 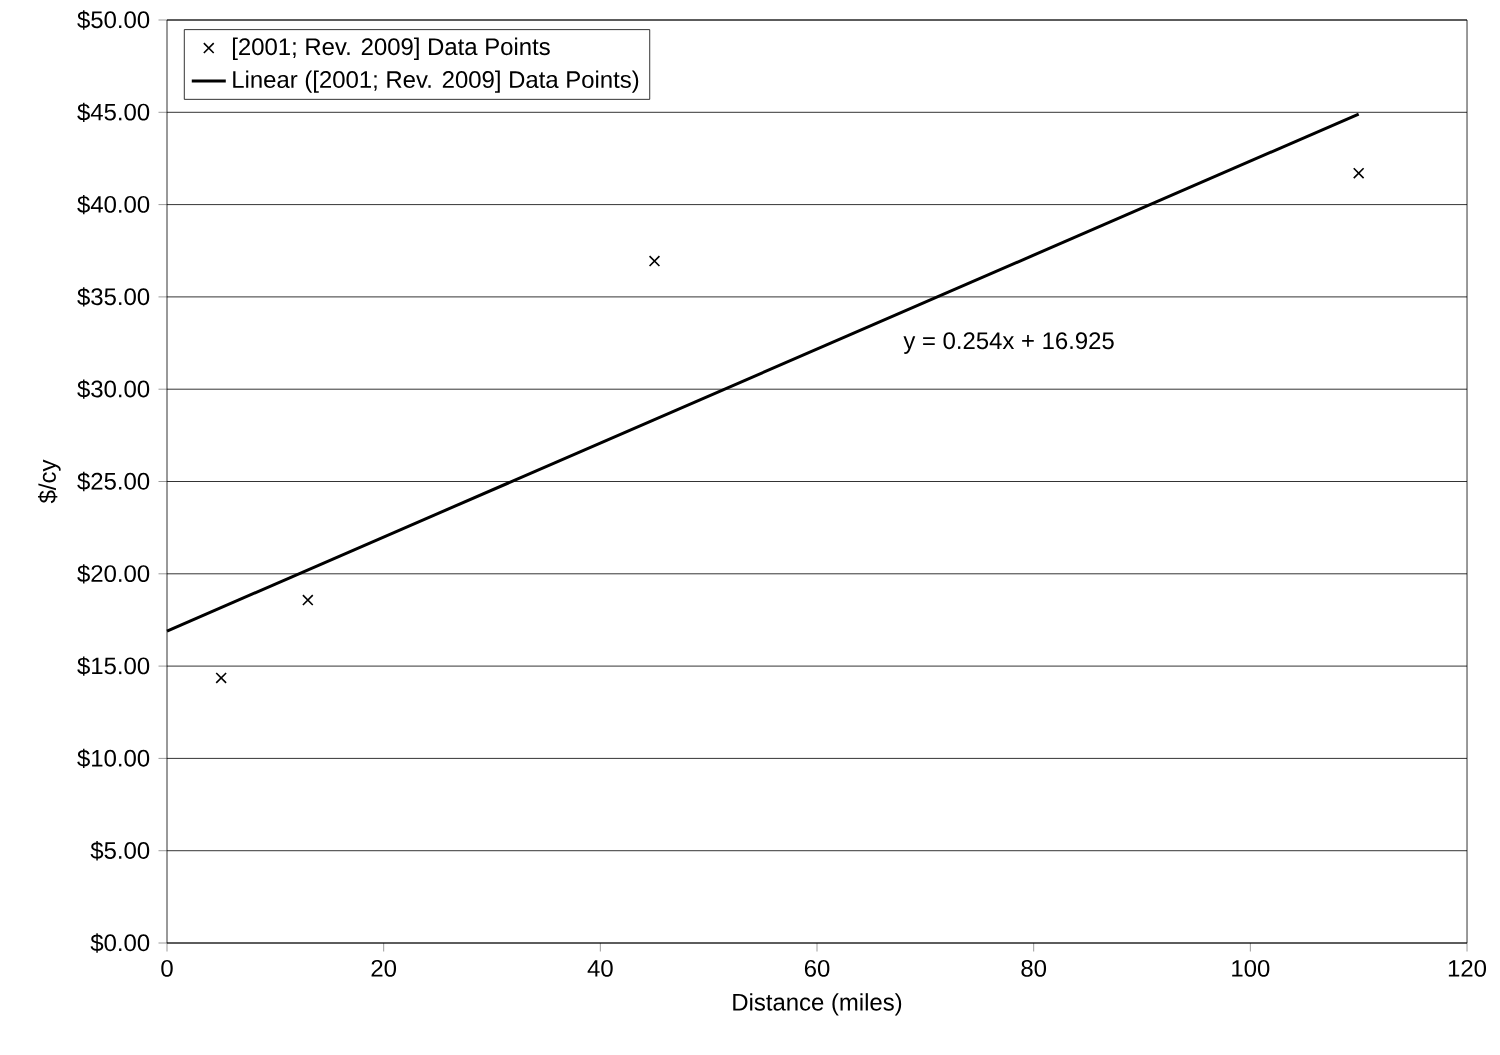 What do you see at coordinates (1251, 968) in the screenshot?
I see `x-tick-label: 100` at bounding box center [1251, 968].